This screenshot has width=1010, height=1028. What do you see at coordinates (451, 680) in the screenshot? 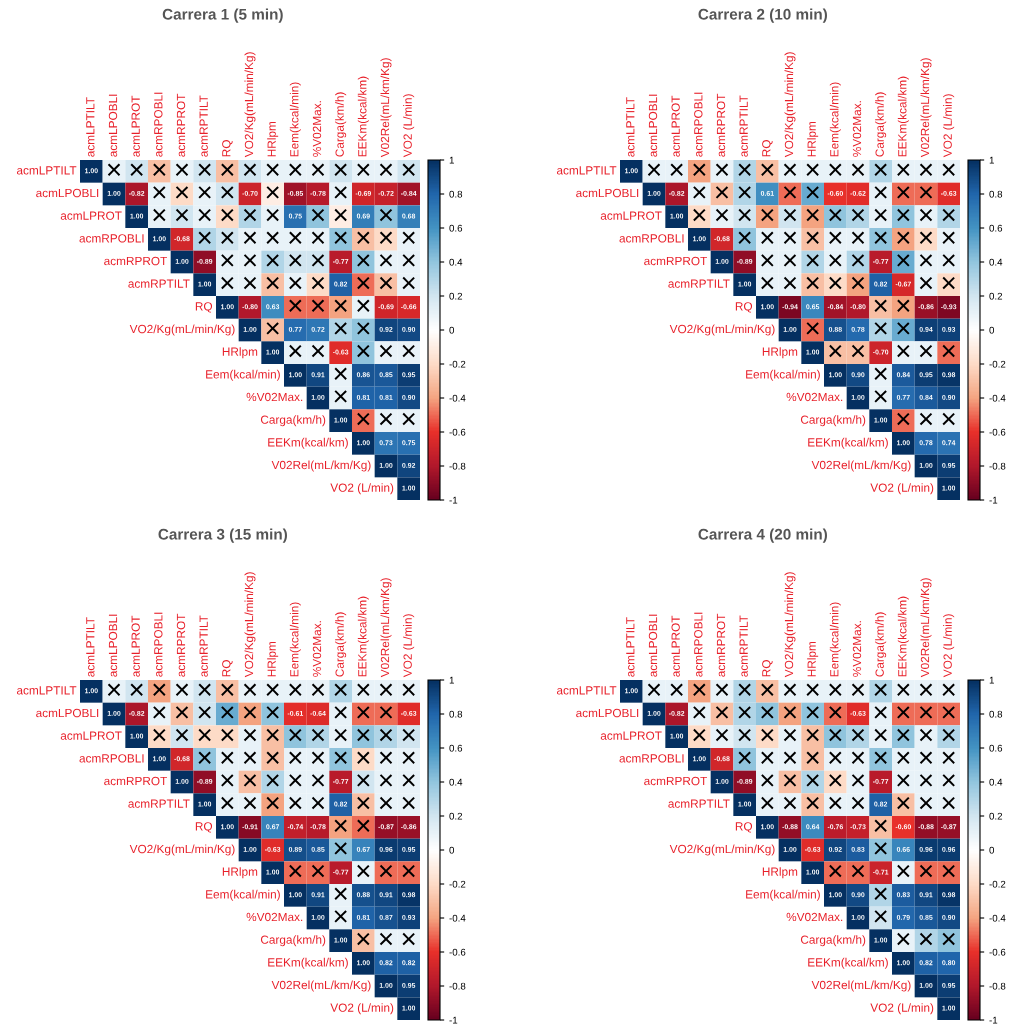
I see `color-bar-label: 1` at bounding box center [451, 680].